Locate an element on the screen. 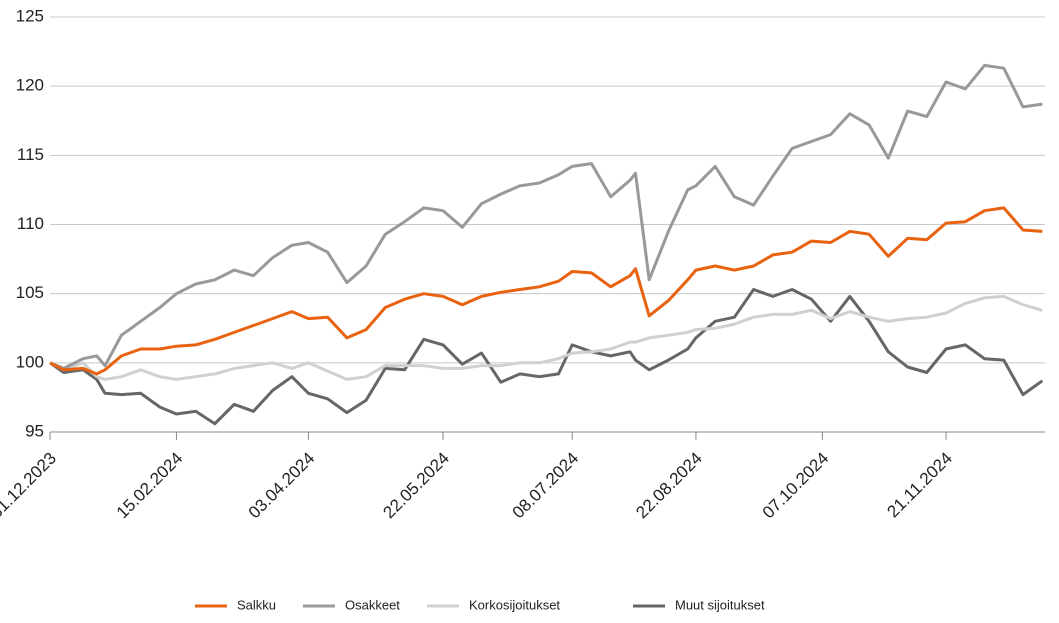 This screenshot has width=1059, height=623. legend-label: Salkku is located at coordinates (256, 604).